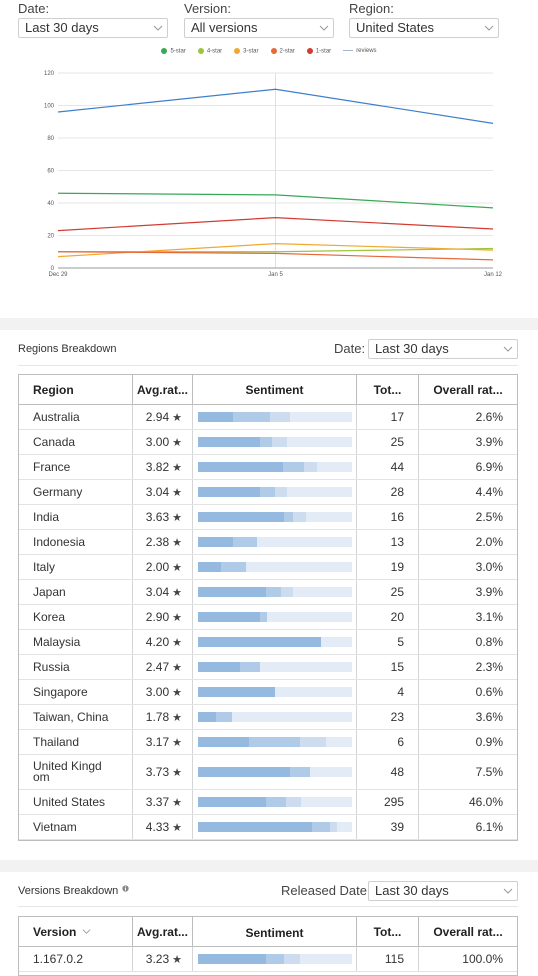 Image resolution: width=538 pixels, height=976 pixels. Describe the element at coordinates (268, 959) in the screenshot. I see `table-row: 1.167.0.2 3.23 ★ 115 100.0%` at that location.